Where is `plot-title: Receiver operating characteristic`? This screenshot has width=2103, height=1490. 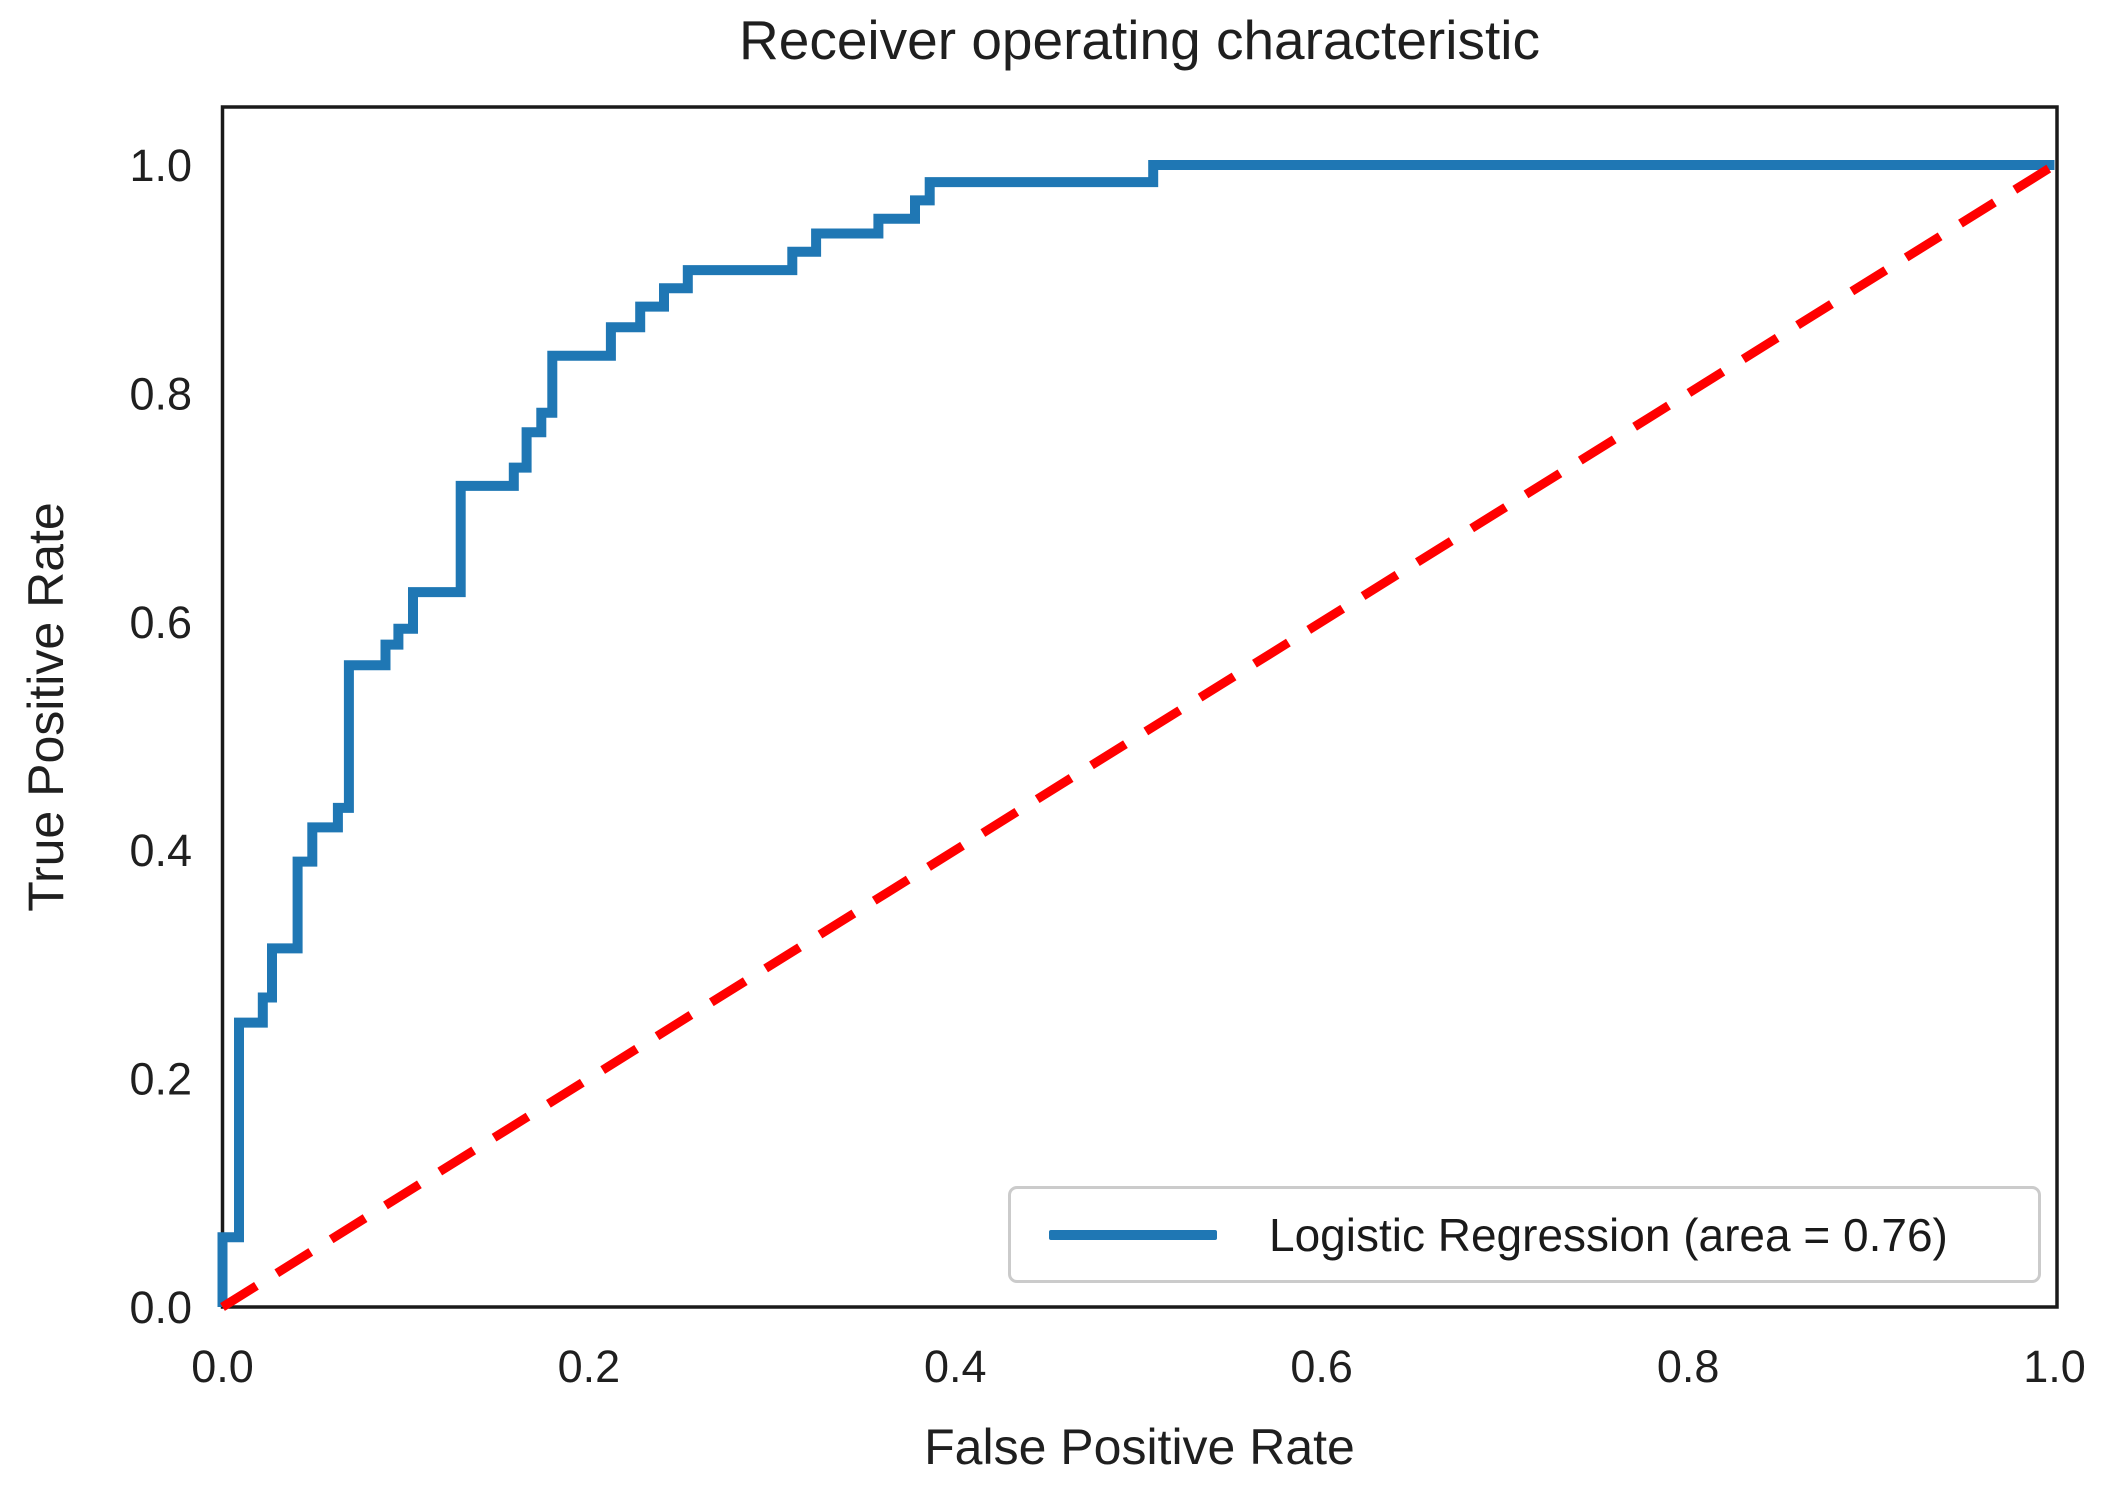
plot-title: Receiver operating characteristic is located at coordinates (1139, 40).